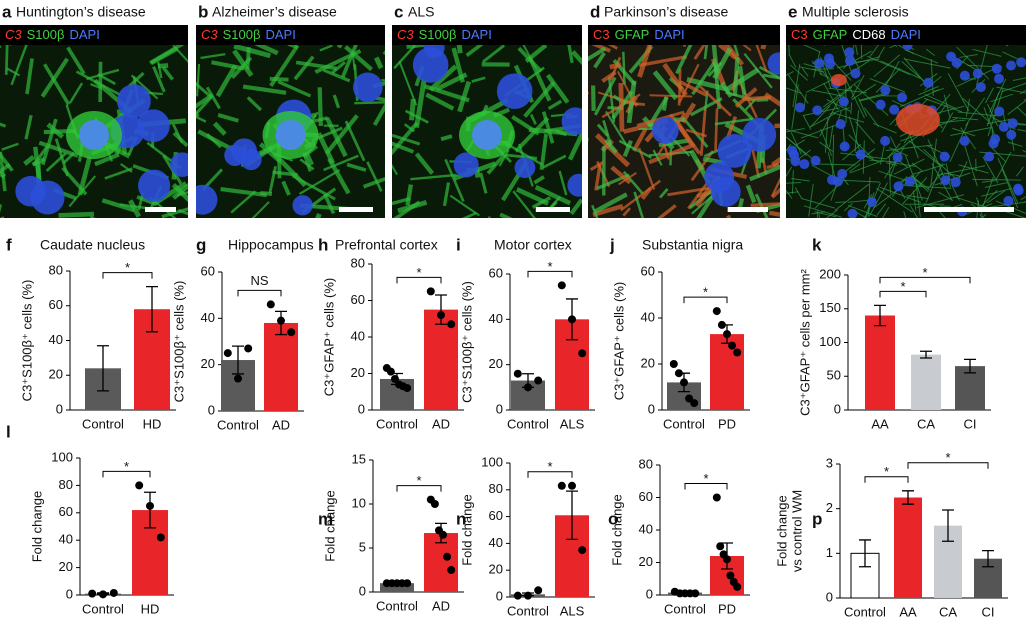  I want to click on y-tick-label: 1, so click(829, 552).